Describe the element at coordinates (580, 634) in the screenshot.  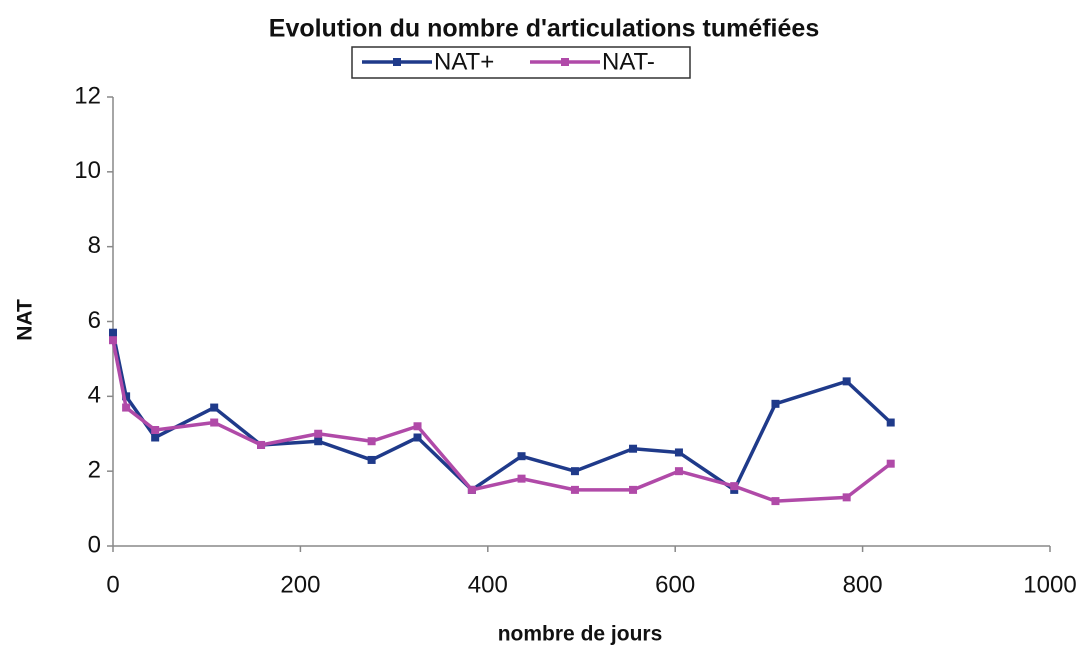
I see `x-axis-label: nombre de jours` at that location.